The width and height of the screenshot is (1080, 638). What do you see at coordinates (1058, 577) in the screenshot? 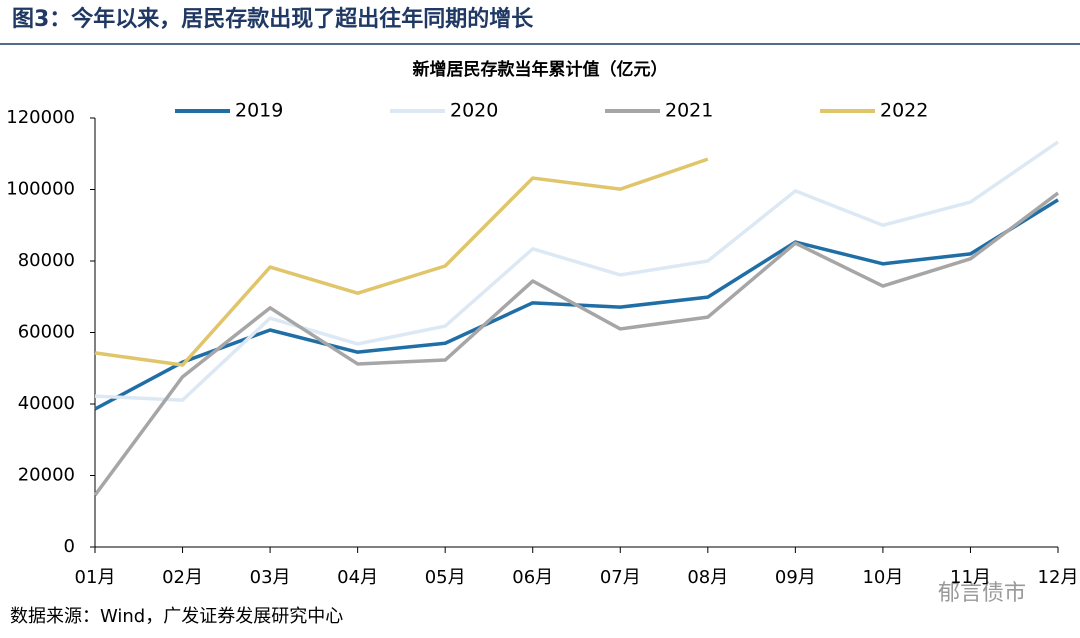
I see `x-tick-label: 12月` at bounding box center [1058, 577].